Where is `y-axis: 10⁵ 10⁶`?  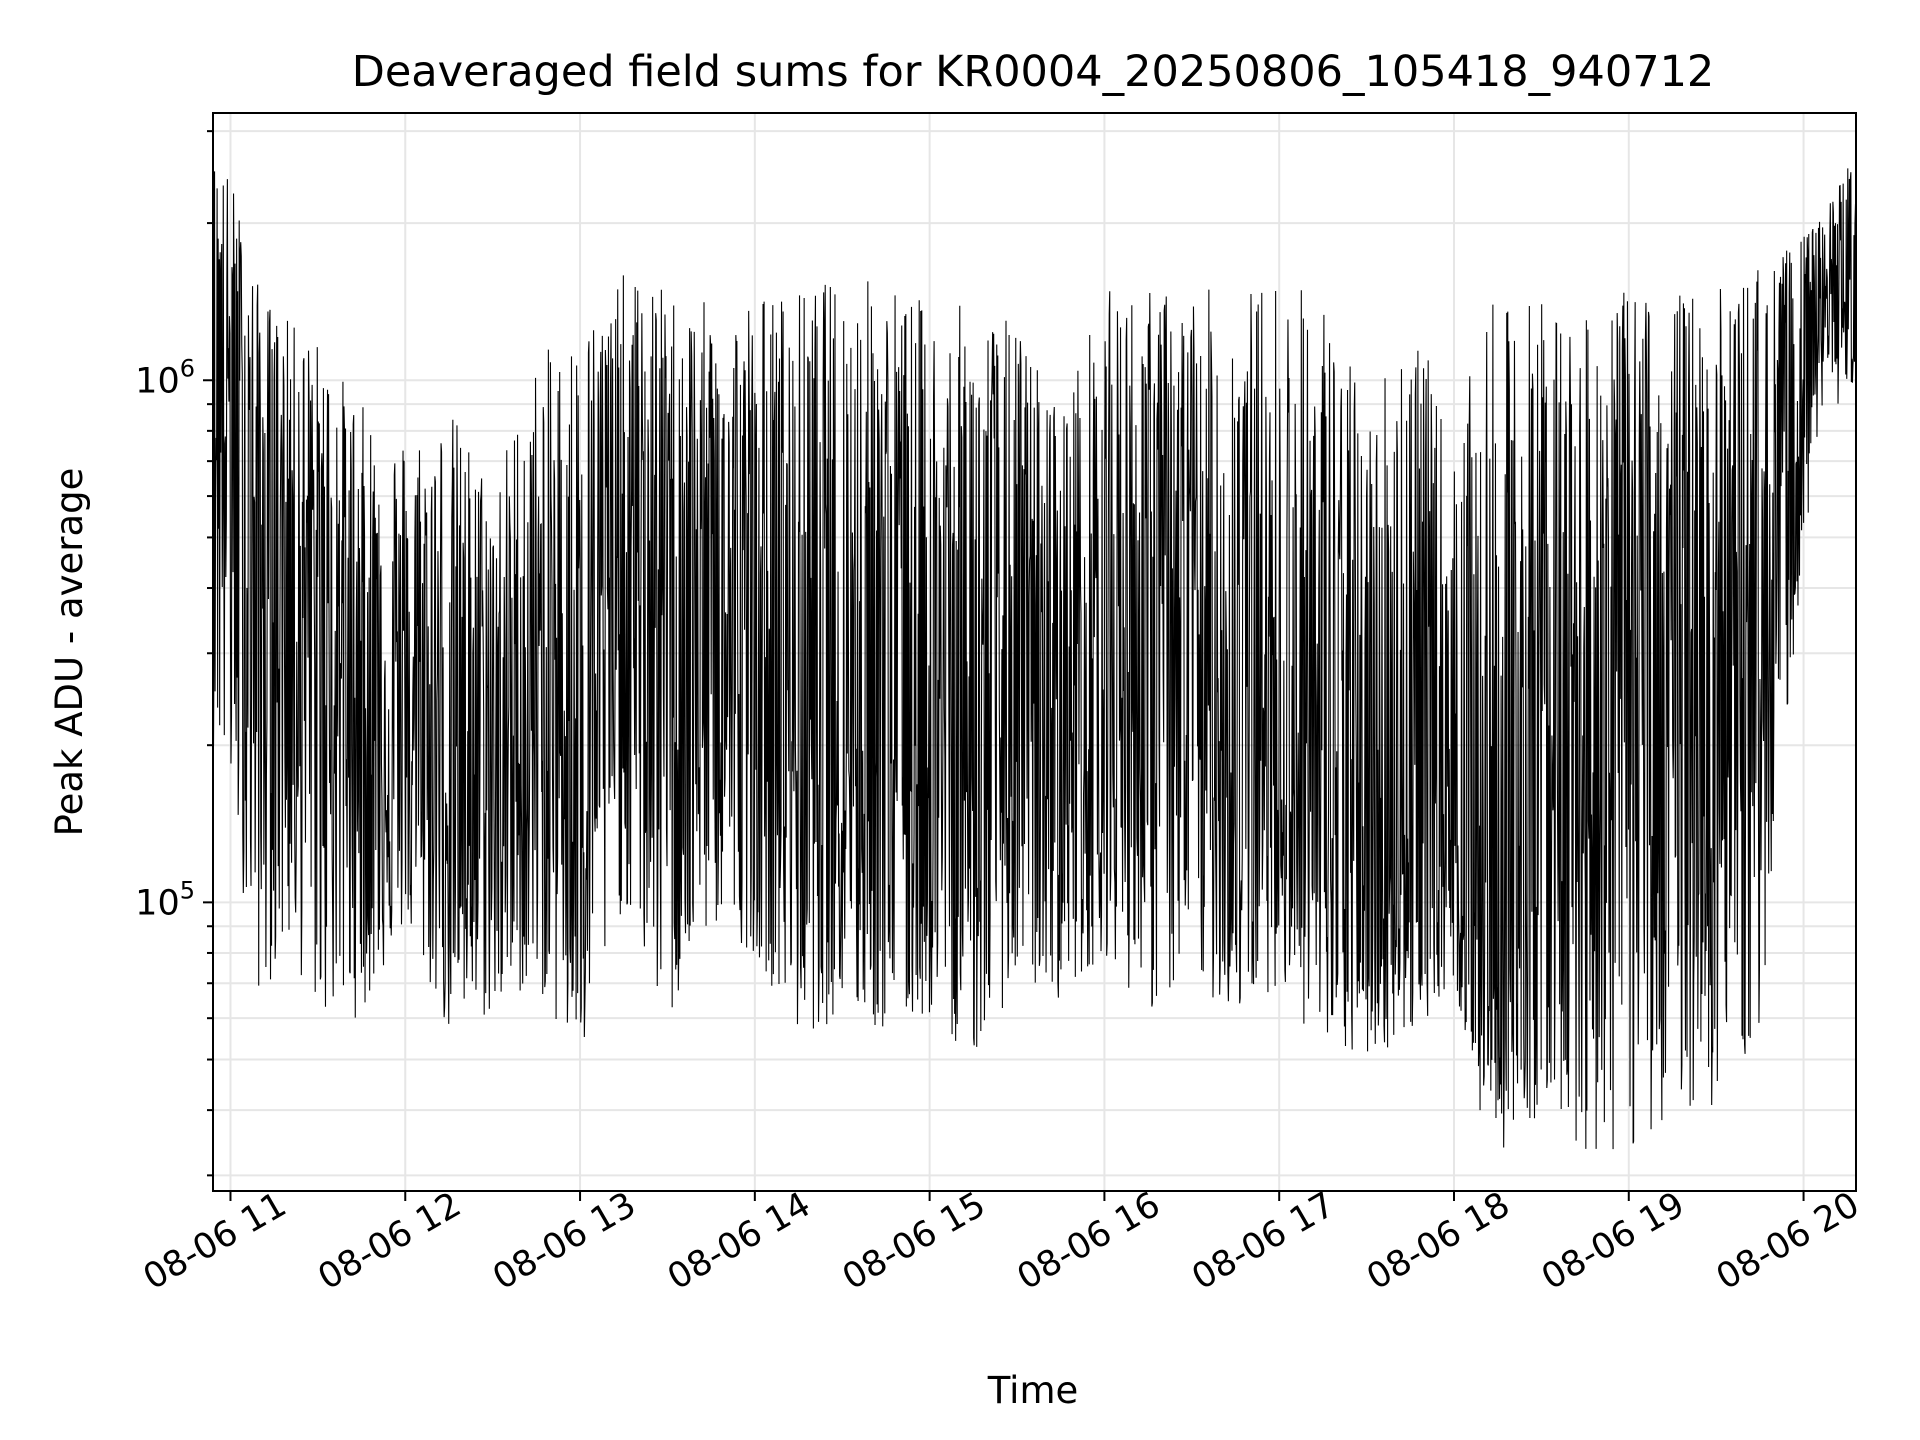 y-axis: 10⁵ 10⁶ is located at coordinates (174, 653).